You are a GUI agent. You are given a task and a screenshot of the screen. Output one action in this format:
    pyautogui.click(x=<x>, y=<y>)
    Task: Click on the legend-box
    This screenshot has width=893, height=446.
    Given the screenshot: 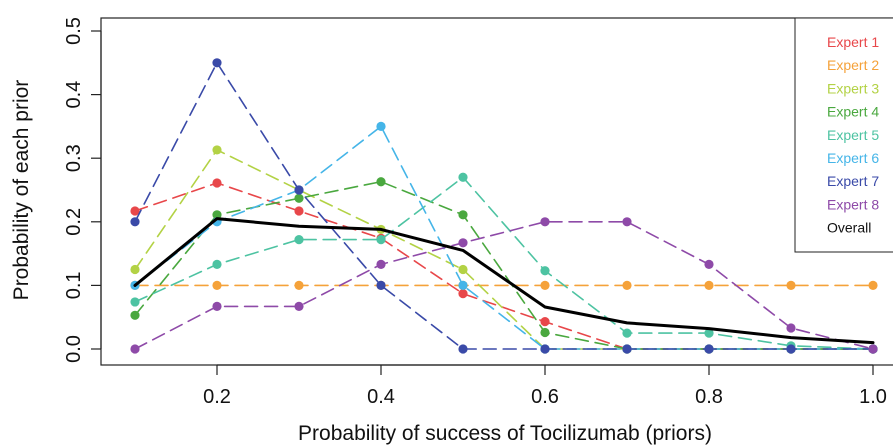 What is the action you would take?
    pyautogui.click(x=843, y=135)
    